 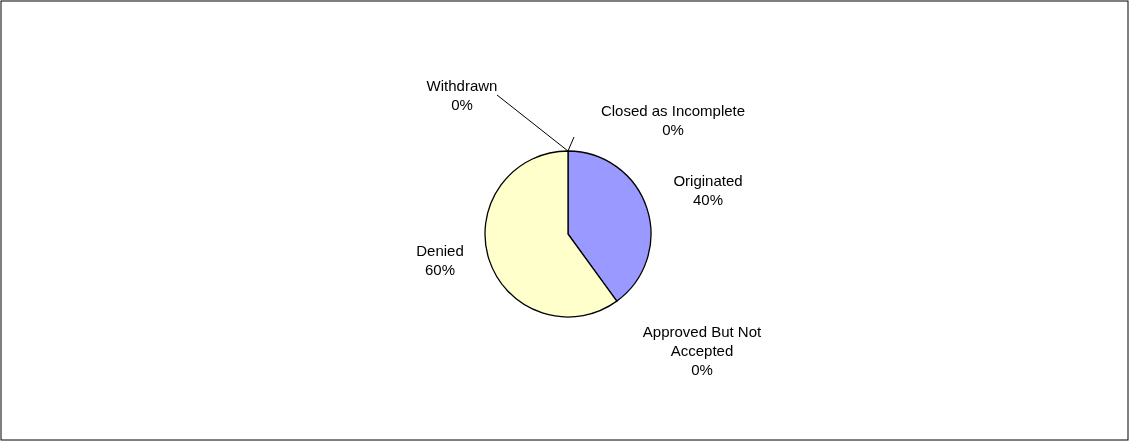 What do you see at coordinates (702, 341) in the screenshot?
I see `category-label: Approved But Not Accepted` at bounding box center [702, 341].